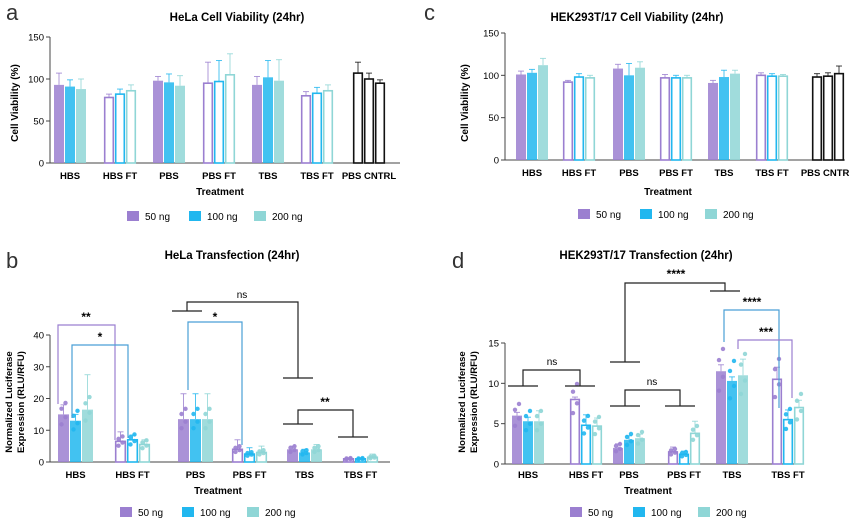  Describe the element at coordinates (675, 322) in the screenshot. I see `bracket-tbs-star4` at that location.